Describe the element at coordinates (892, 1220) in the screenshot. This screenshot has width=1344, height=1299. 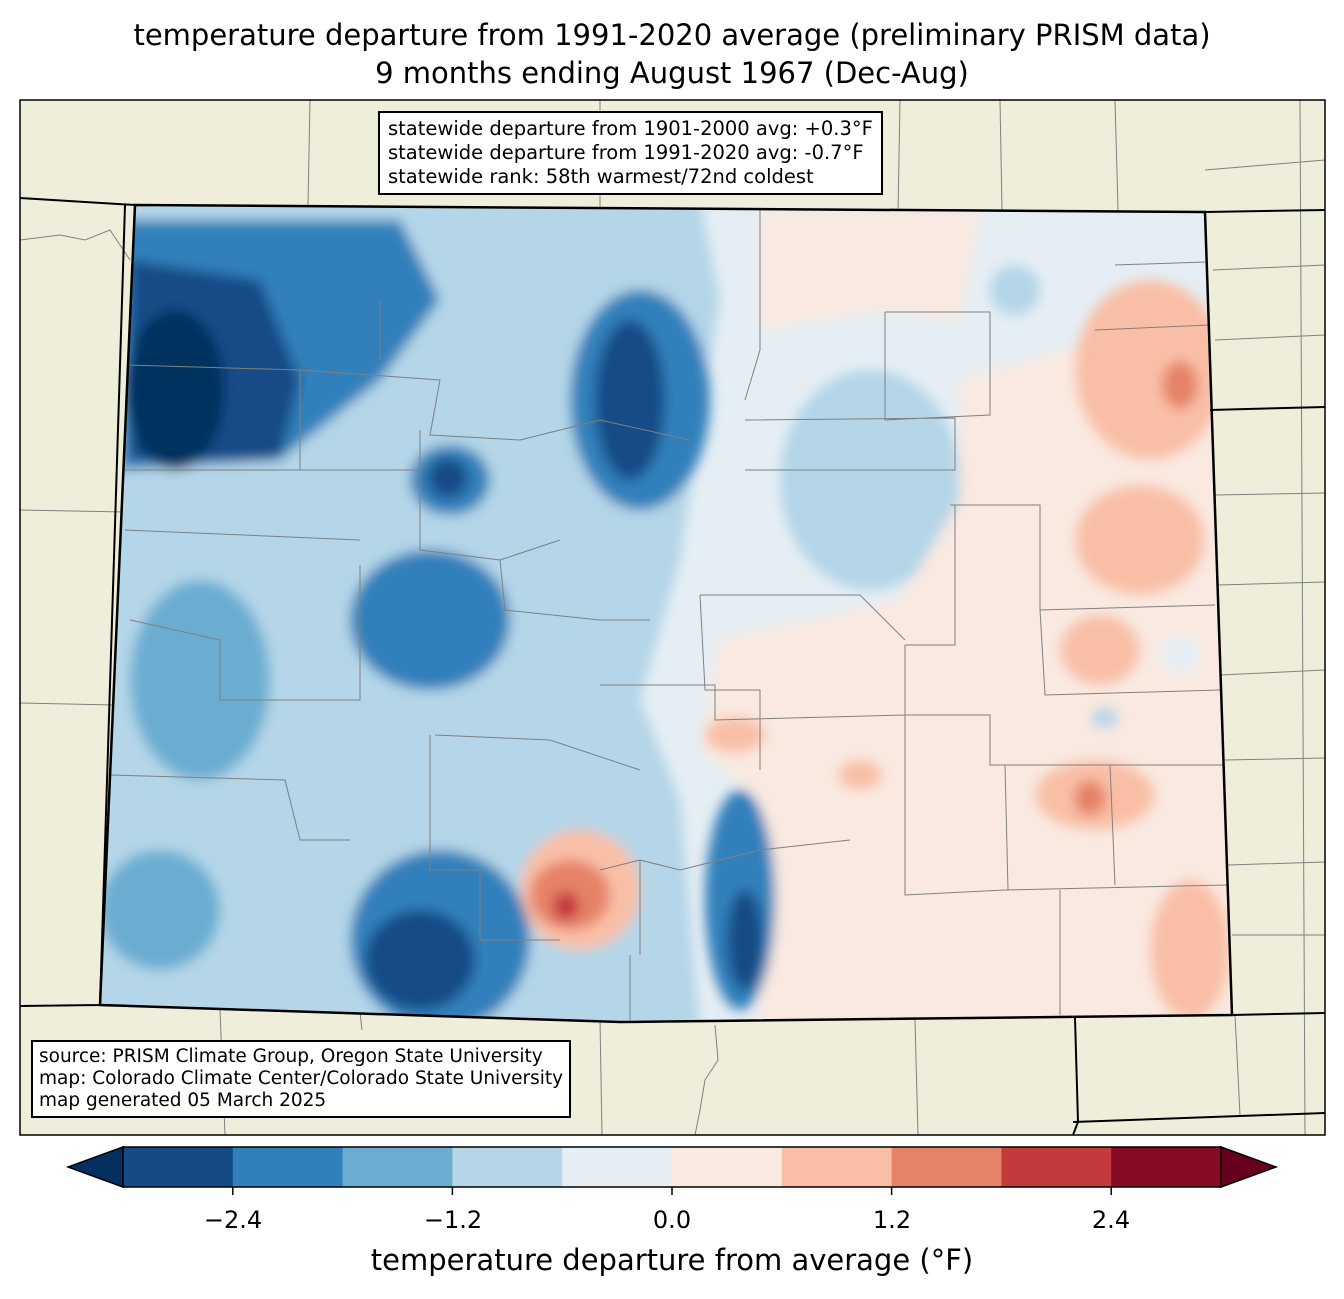
I see `colorbar-tick-label: 1.2` at that location.